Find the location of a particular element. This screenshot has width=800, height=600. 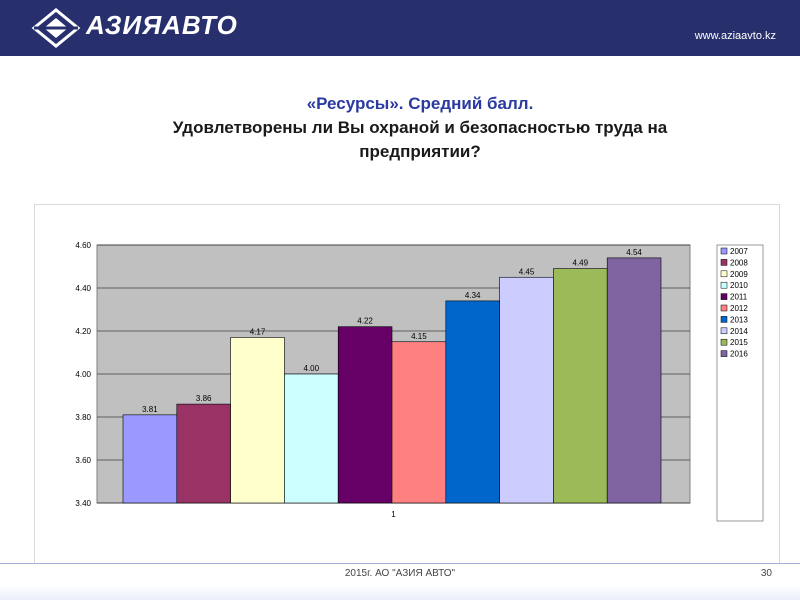

legend-label: 2007 is located at coordinates (739, 251).